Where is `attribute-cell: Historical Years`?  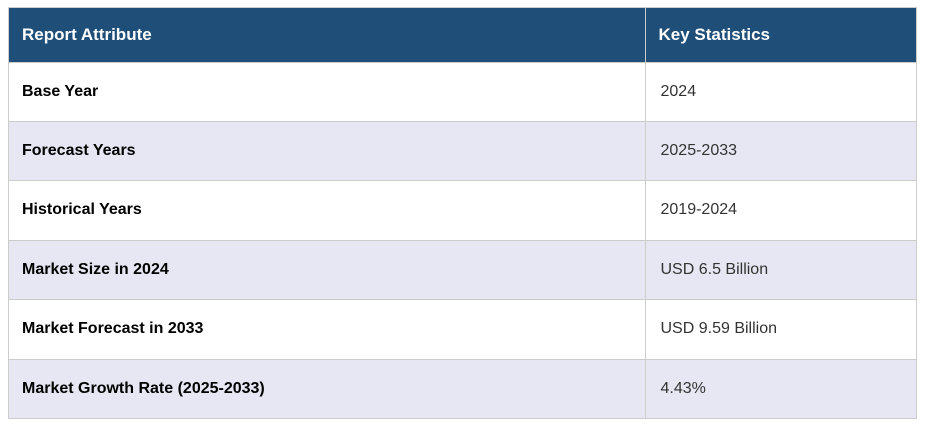
attribute-cell: Historical Years is located at coordinates (327, 210).